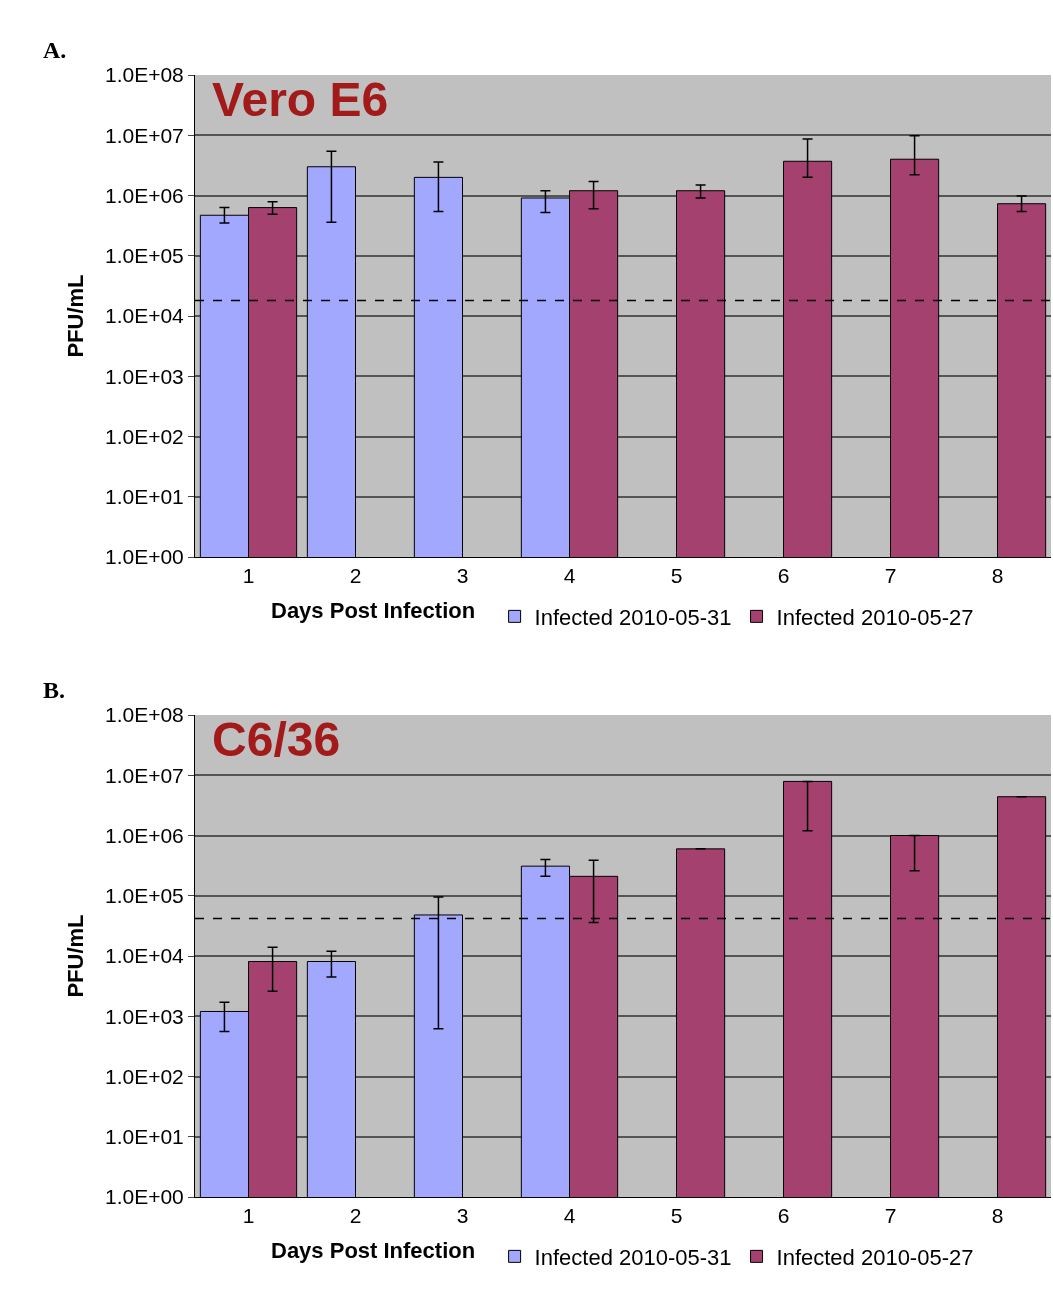  I want to click on chart-title: C6/36, so click(276, 739).